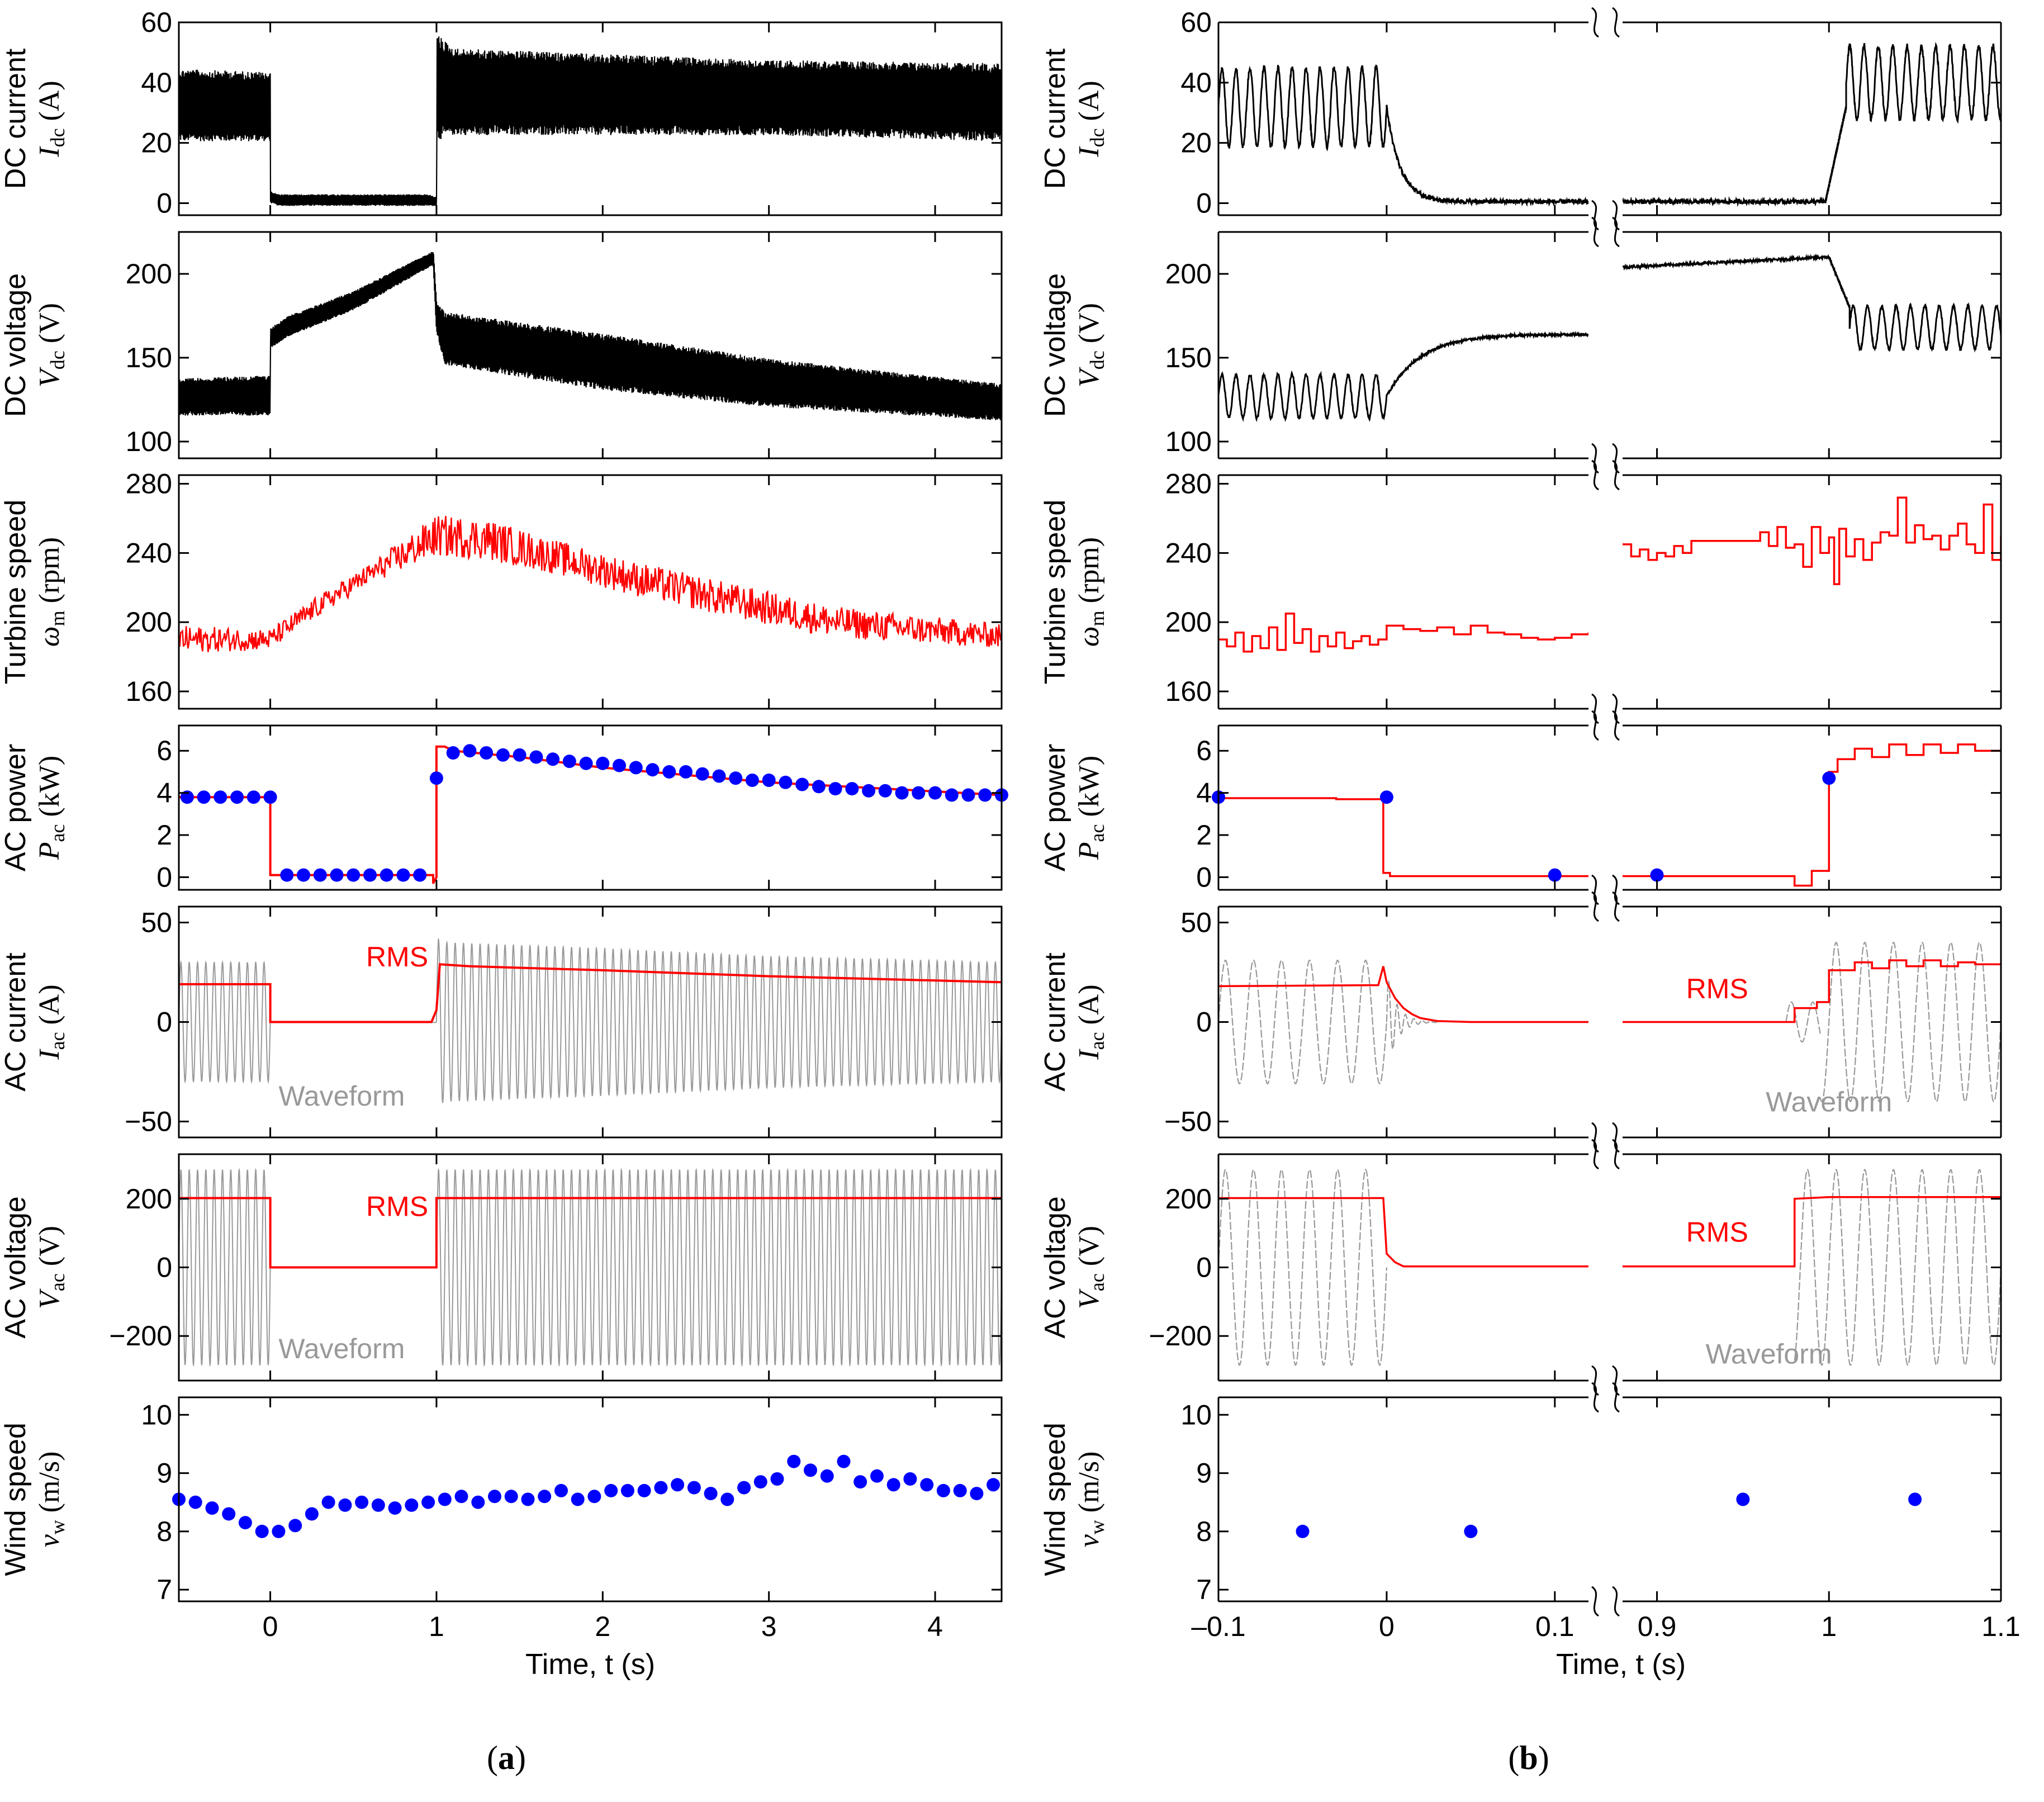  Describe the element at coordinates (16, 807) in the screenshot. I see `a-ac_power-ylabel-title: AC power` at that location.